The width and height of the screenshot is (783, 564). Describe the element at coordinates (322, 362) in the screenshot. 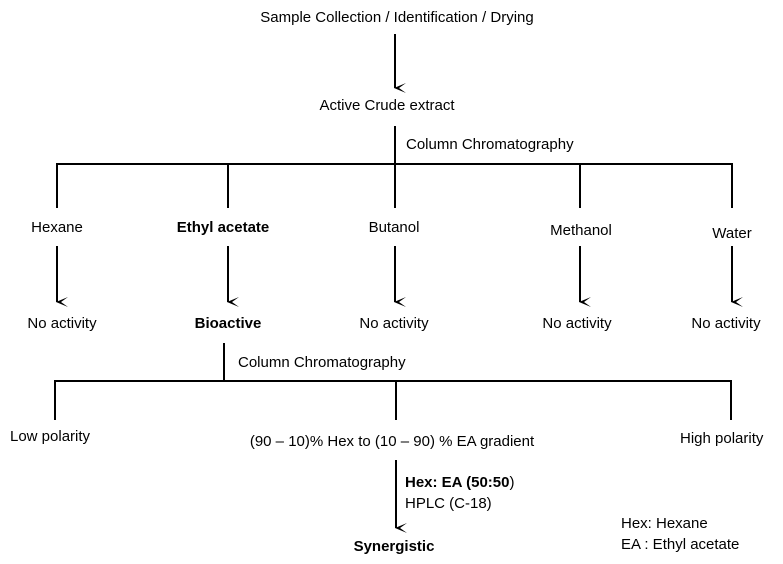

I see `step-column-chromatography-2: Column Chromatography` at that location.